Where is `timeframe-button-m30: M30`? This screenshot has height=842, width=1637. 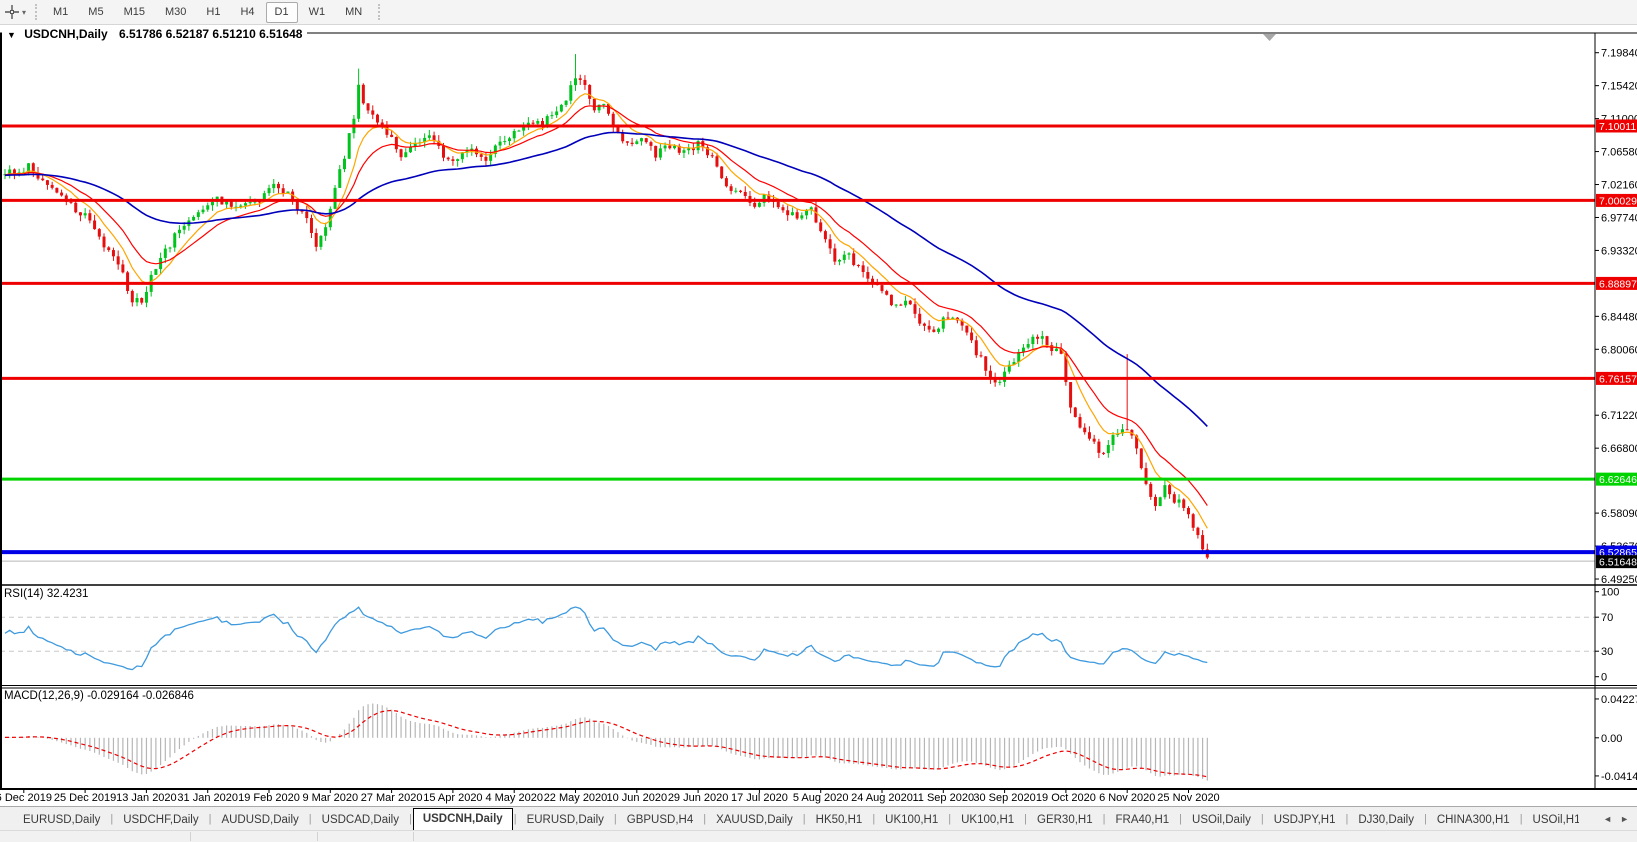 timeframe-button-m30: M30 is located at coordinates (175, 12).